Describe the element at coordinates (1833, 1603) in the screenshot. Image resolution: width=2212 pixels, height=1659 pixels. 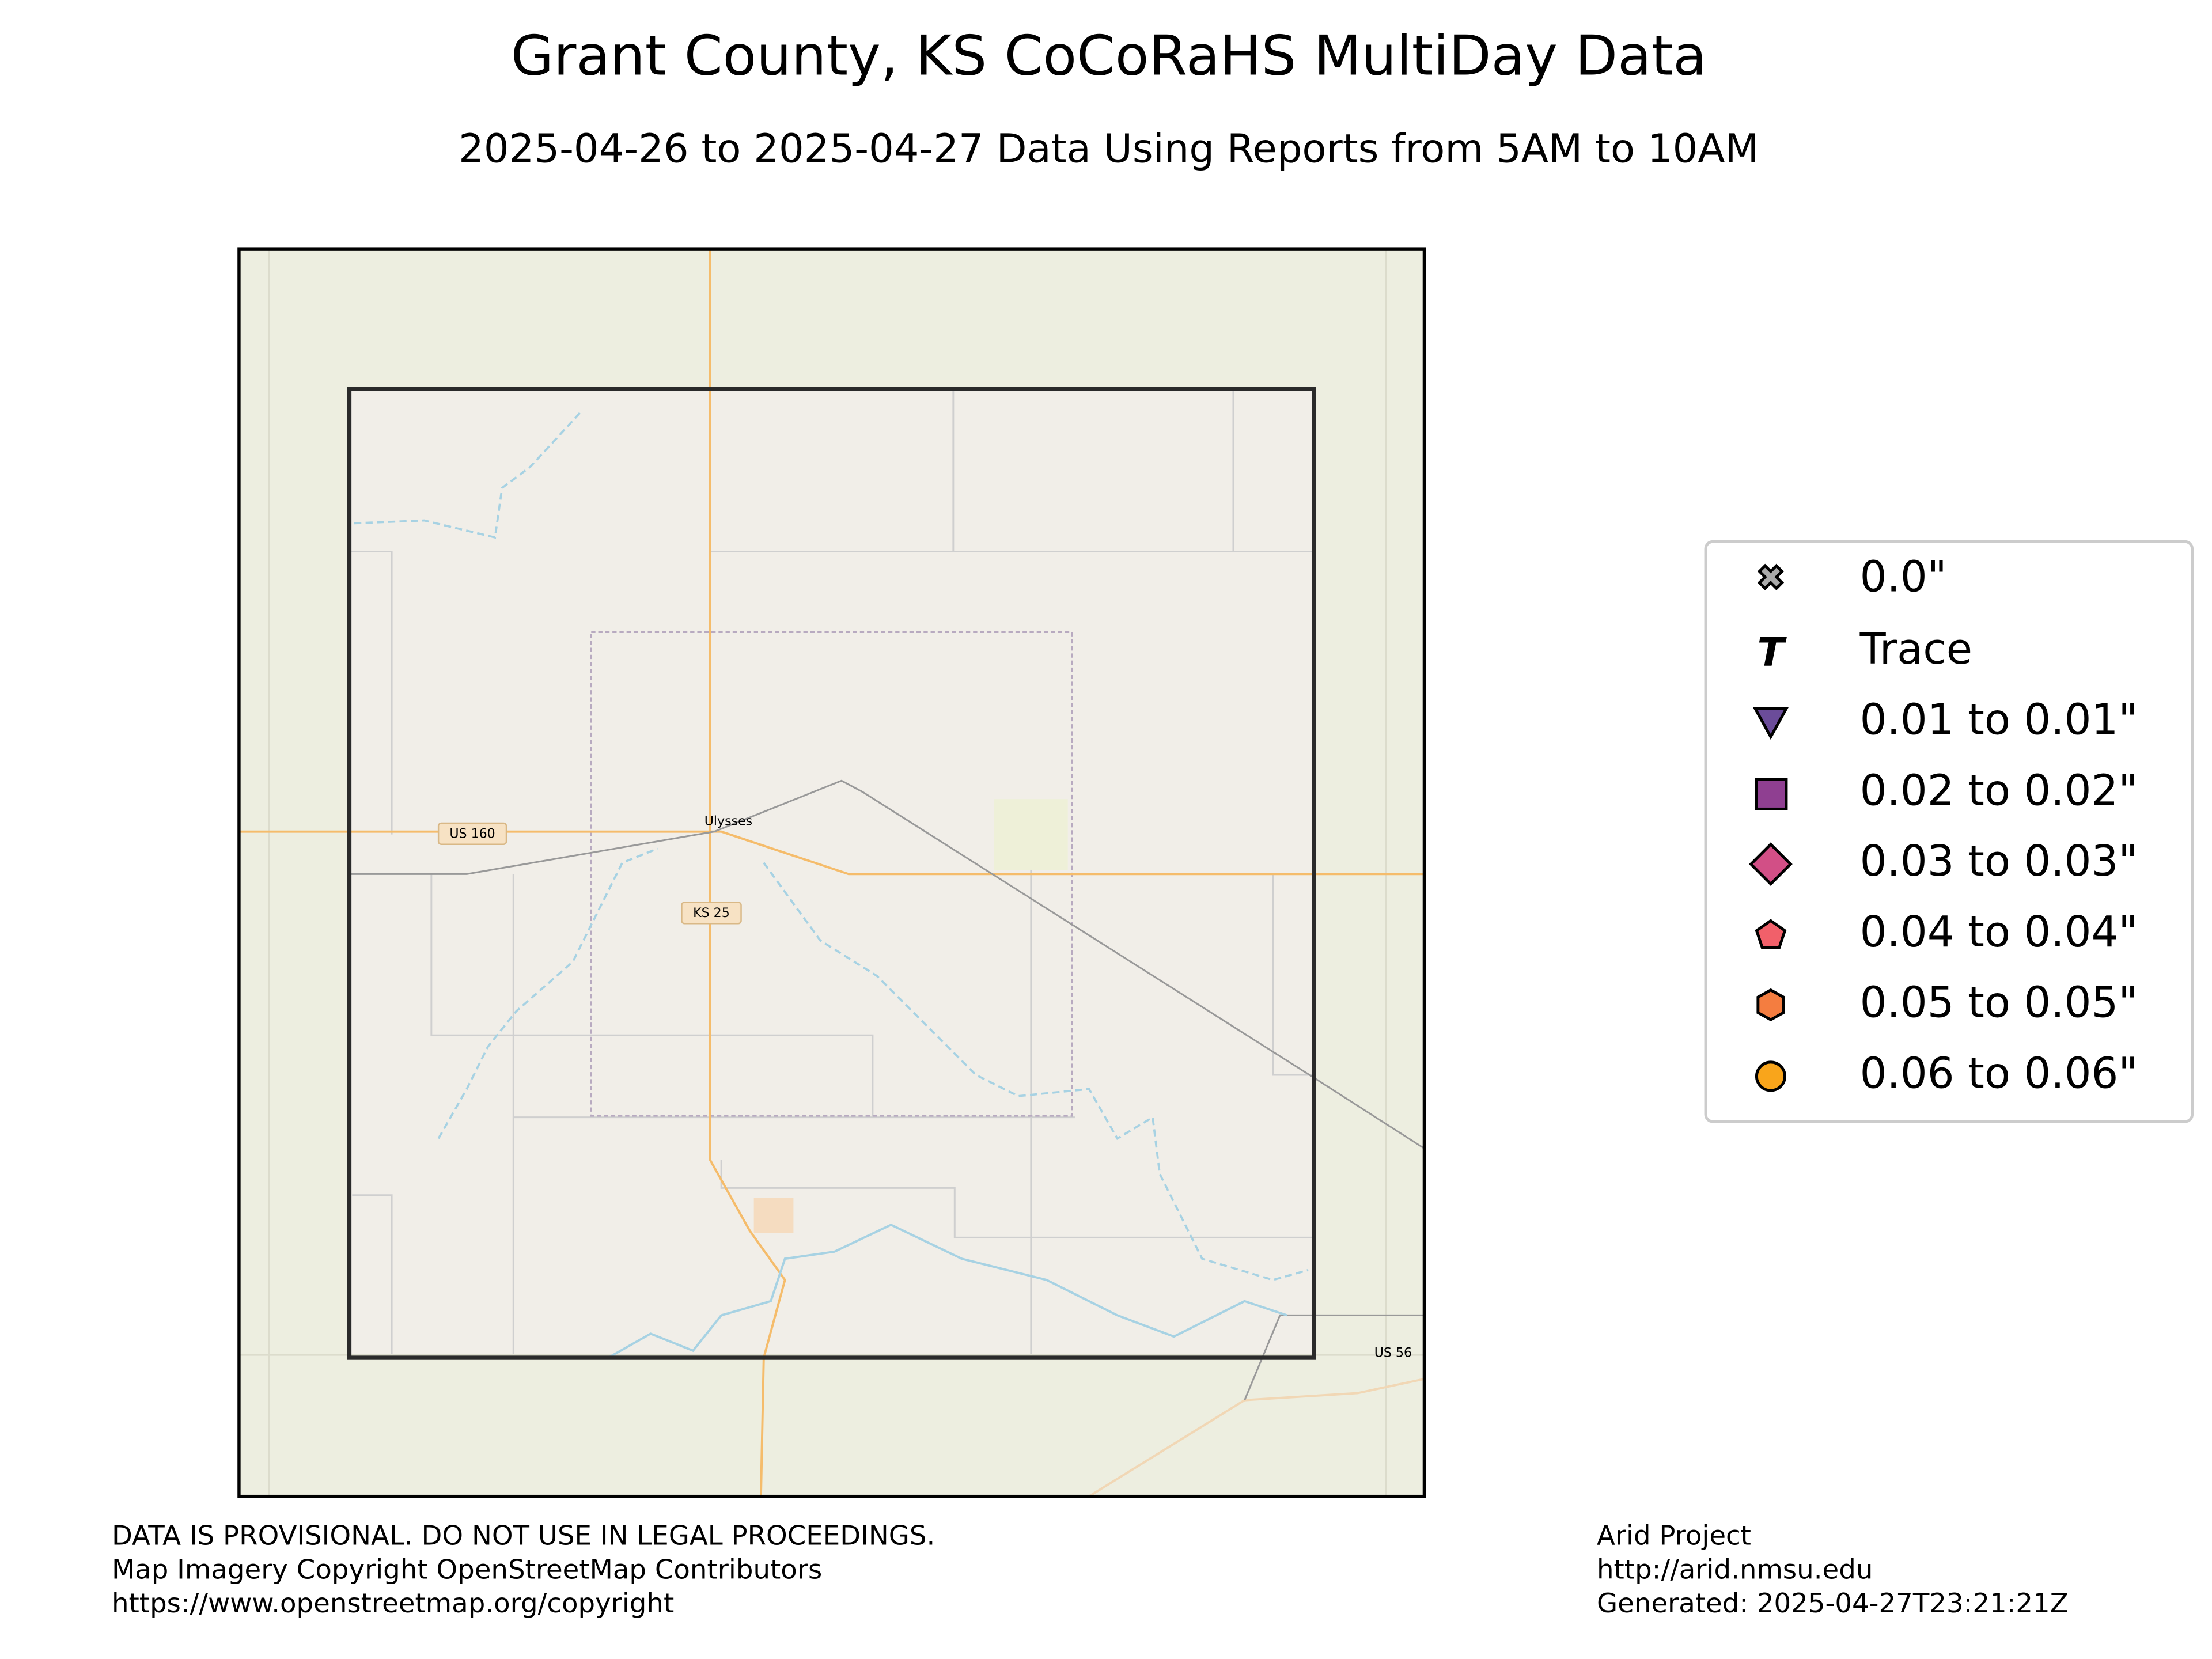
I see `footer-line: Generated: 2025-04-27T23:21:21Z` at that location.